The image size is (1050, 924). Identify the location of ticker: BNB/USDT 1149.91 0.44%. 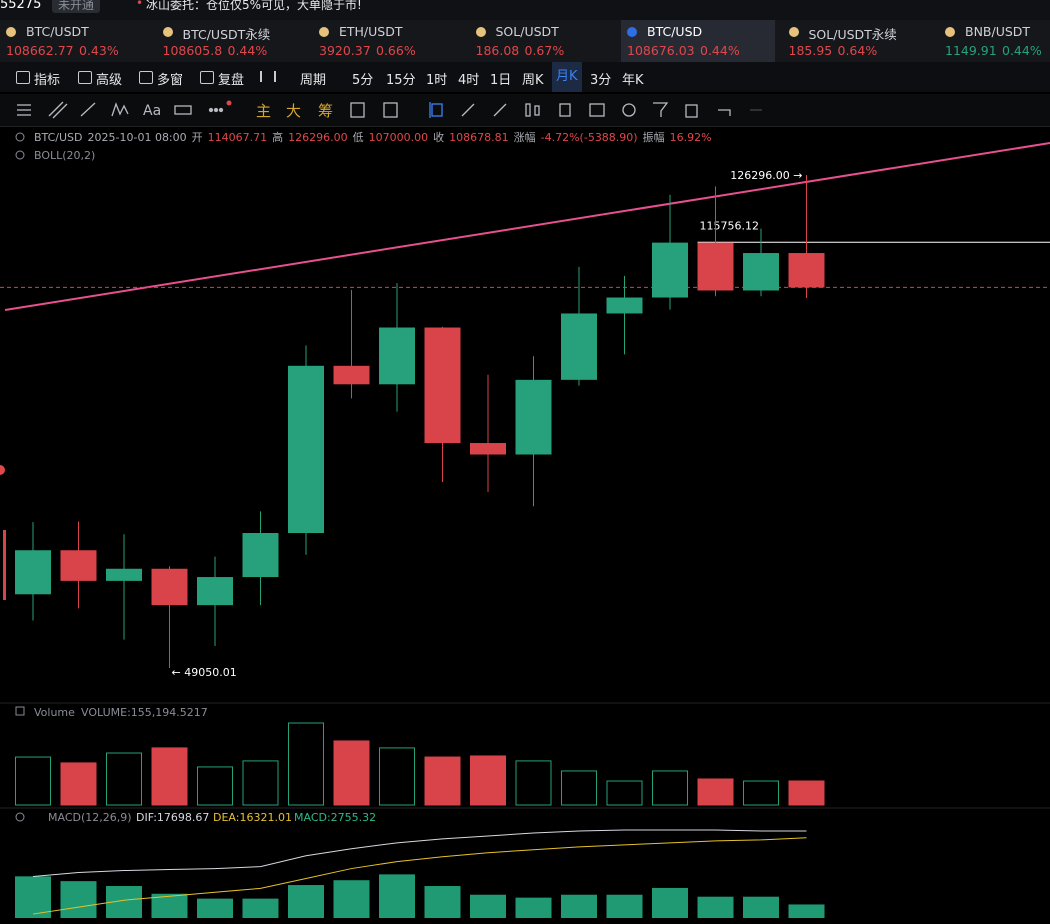
(994, 41).